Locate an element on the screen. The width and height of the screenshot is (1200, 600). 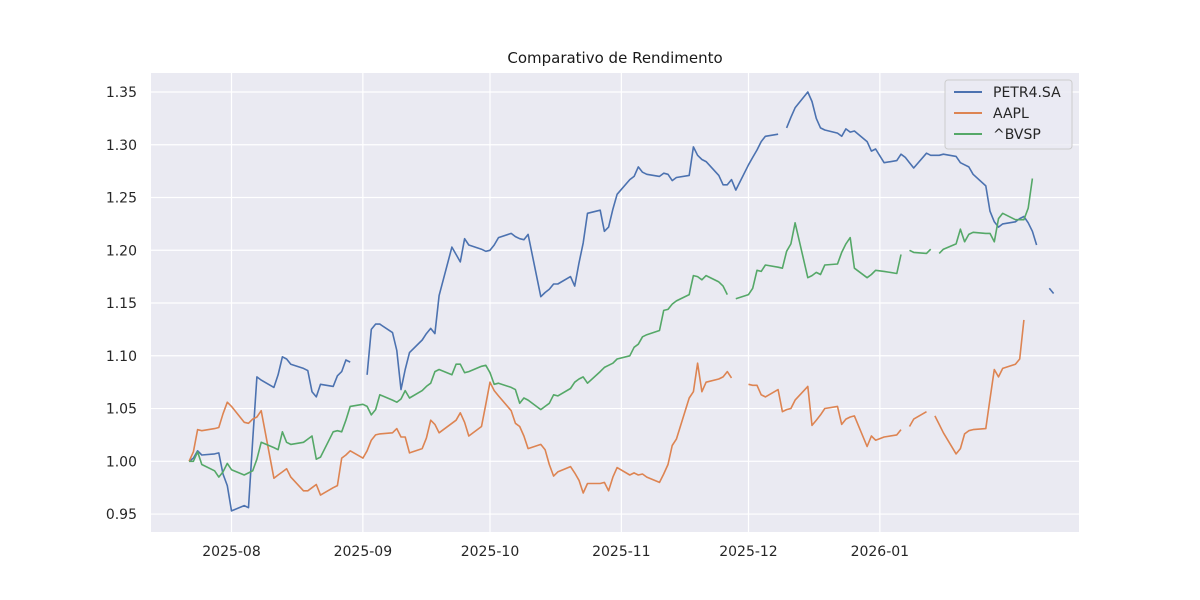
x-tick-label: 2025-11 is located at coordinates (621, 552).